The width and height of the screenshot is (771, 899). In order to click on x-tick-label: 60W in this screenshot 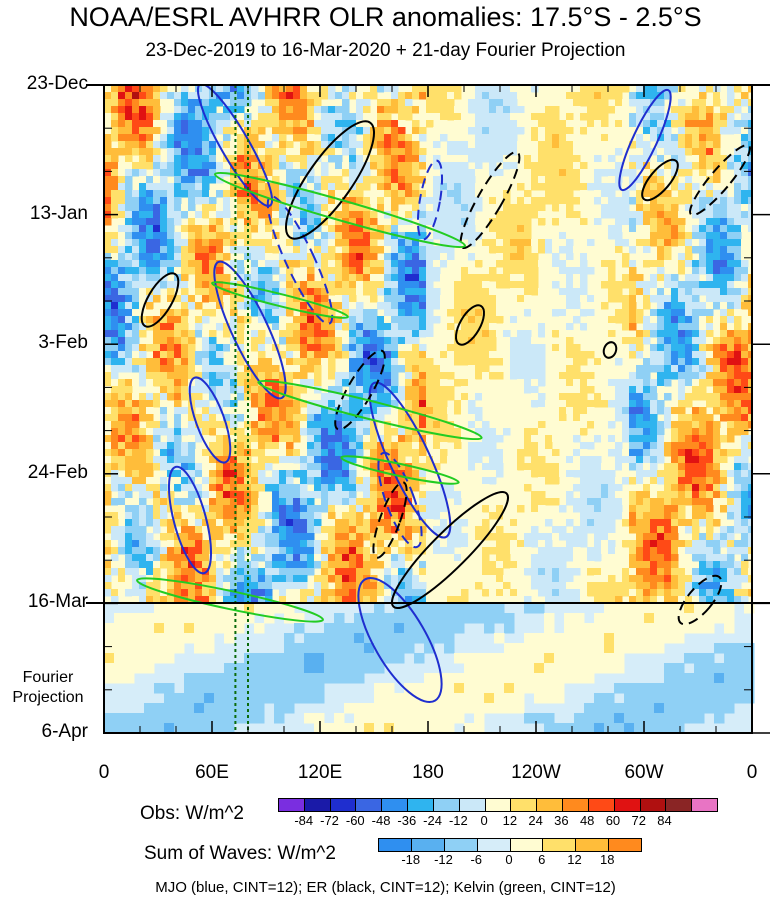, I will do `click(644, 772)`.